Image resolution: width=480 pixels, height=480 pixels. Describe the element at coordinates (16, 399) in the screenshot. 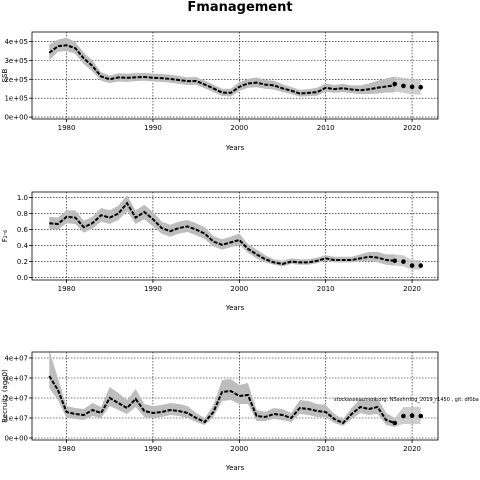

I see `y-tick-label: 2e+07` at that location.